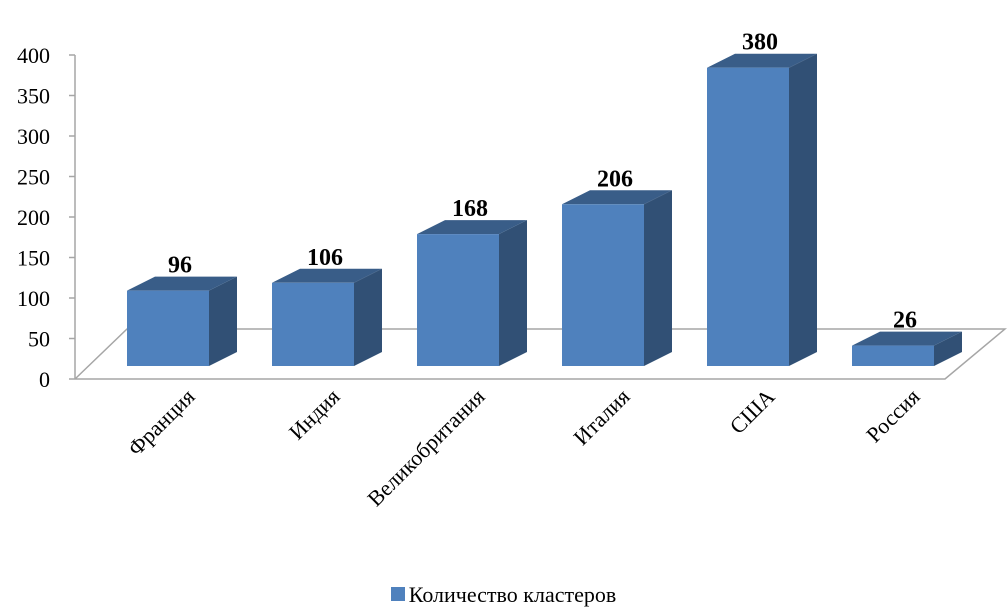 The image size is (1007, 612). What do you see at coordinates (905, 321) in the screenshot?
I see `data-label: 26` at bounding box center [905, 321].